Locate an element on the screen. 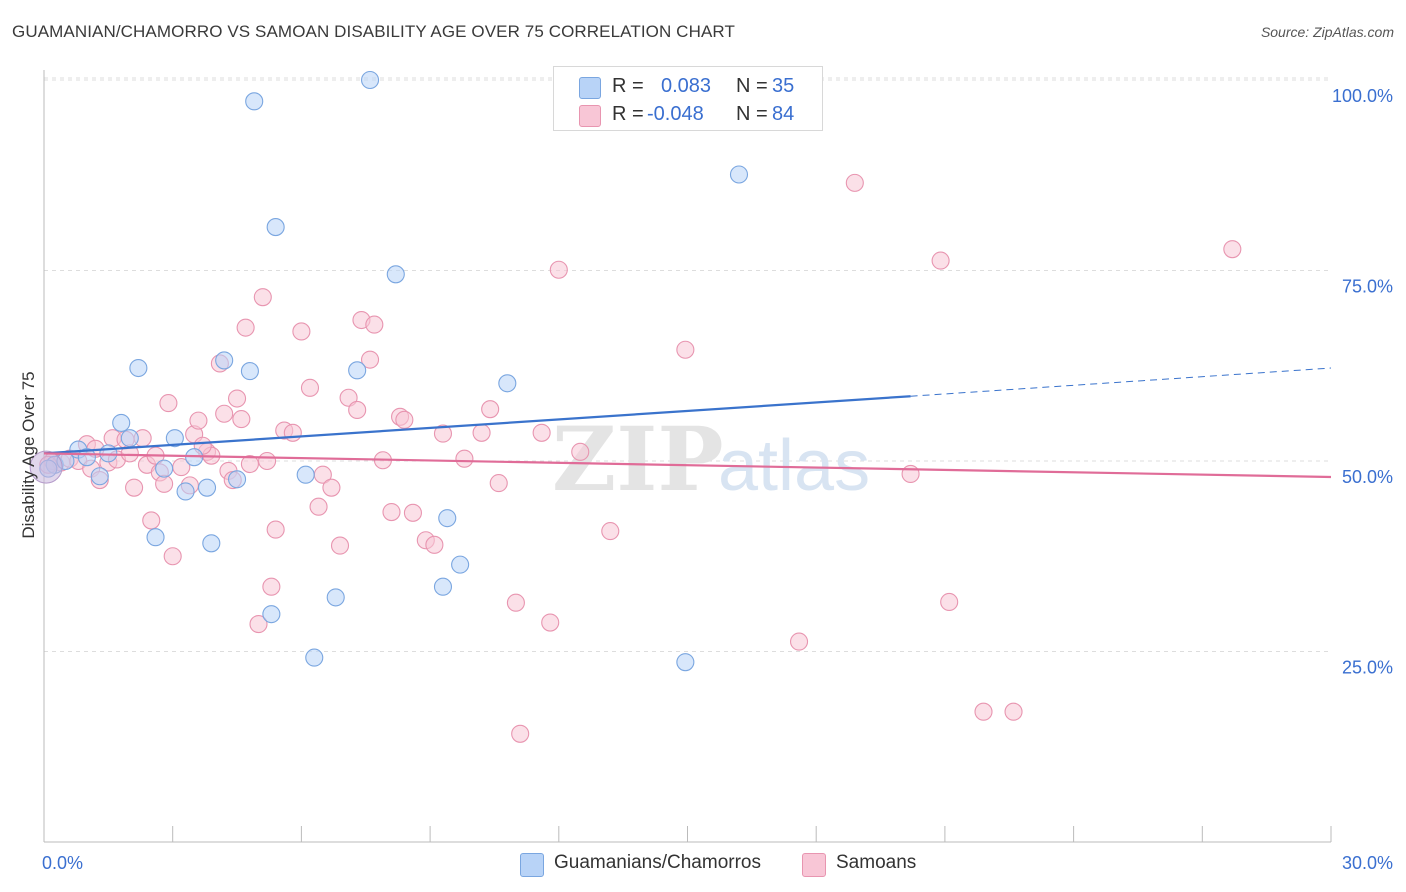 The width and height of the screenshot is (1406, 892). r-value-samoans: -0.048 is located at coordinates (675, 114).